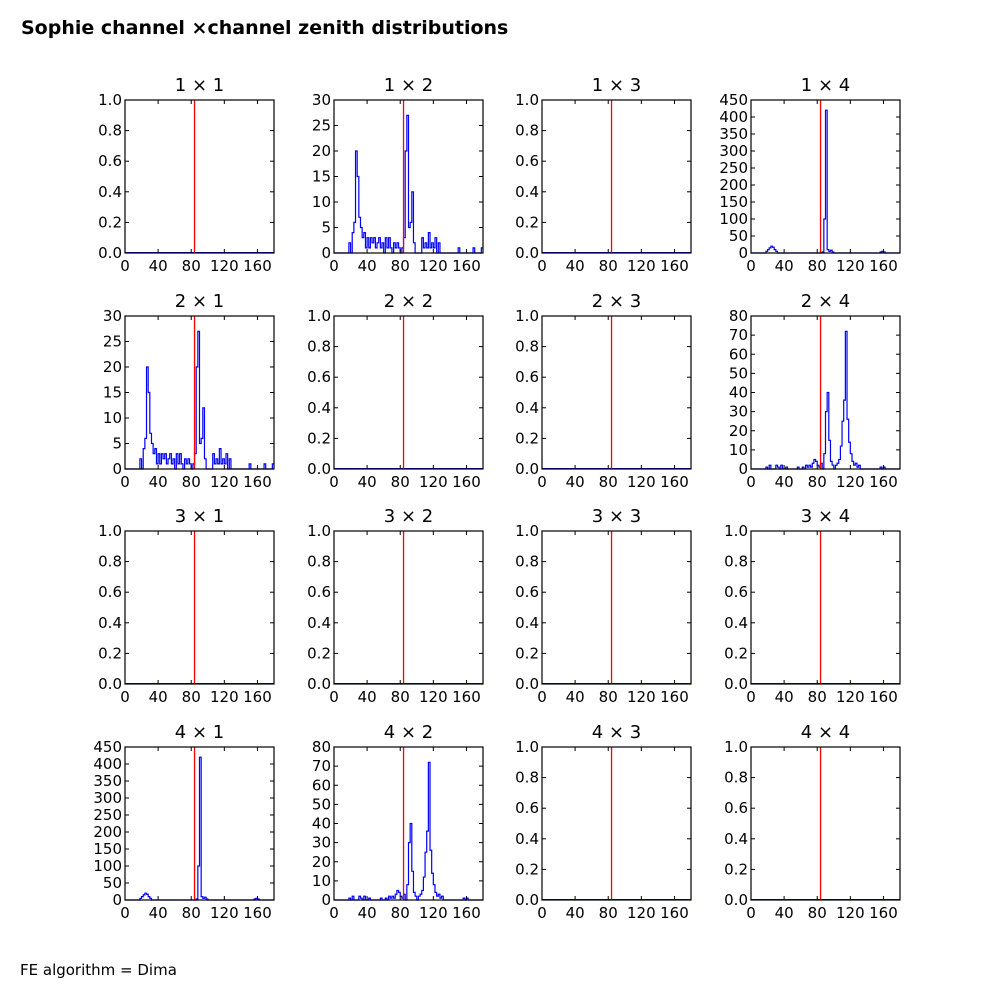  Describe the element at coordinates (616, 516) in the screenshot. I see `panel-title: 3 × 3` at that location.